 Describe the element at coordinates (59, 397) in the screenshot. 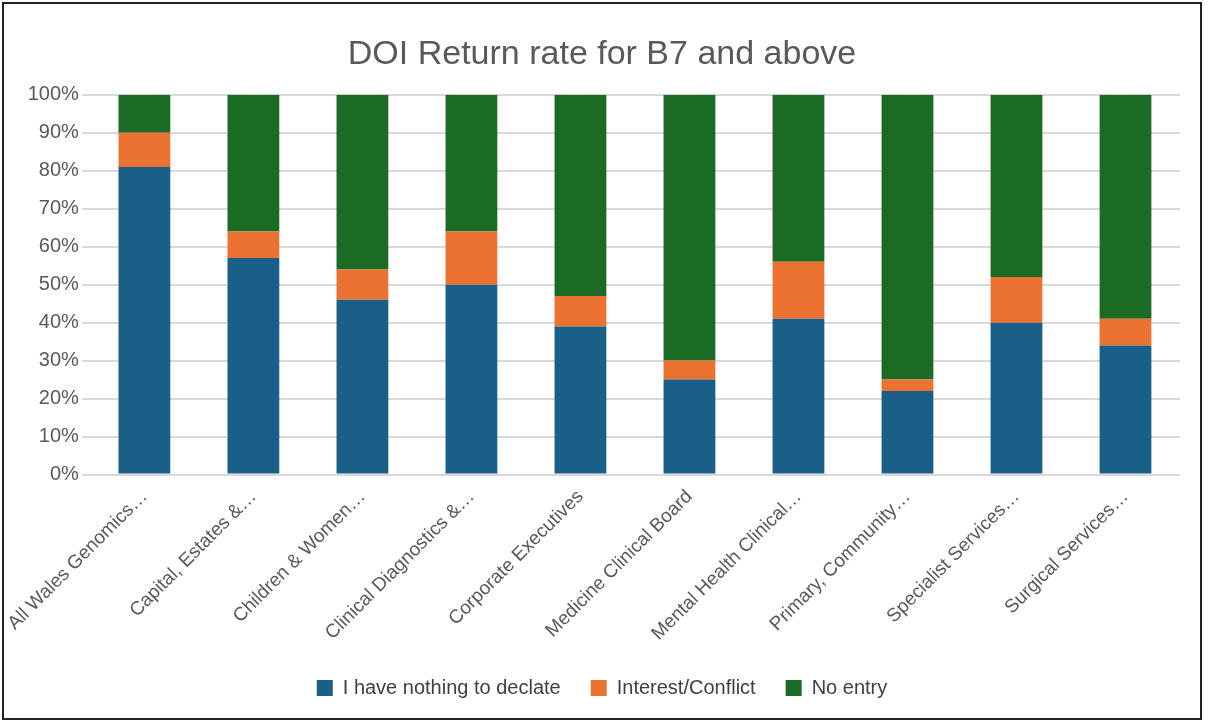

I see `y-tick-label: 20%` at that location.